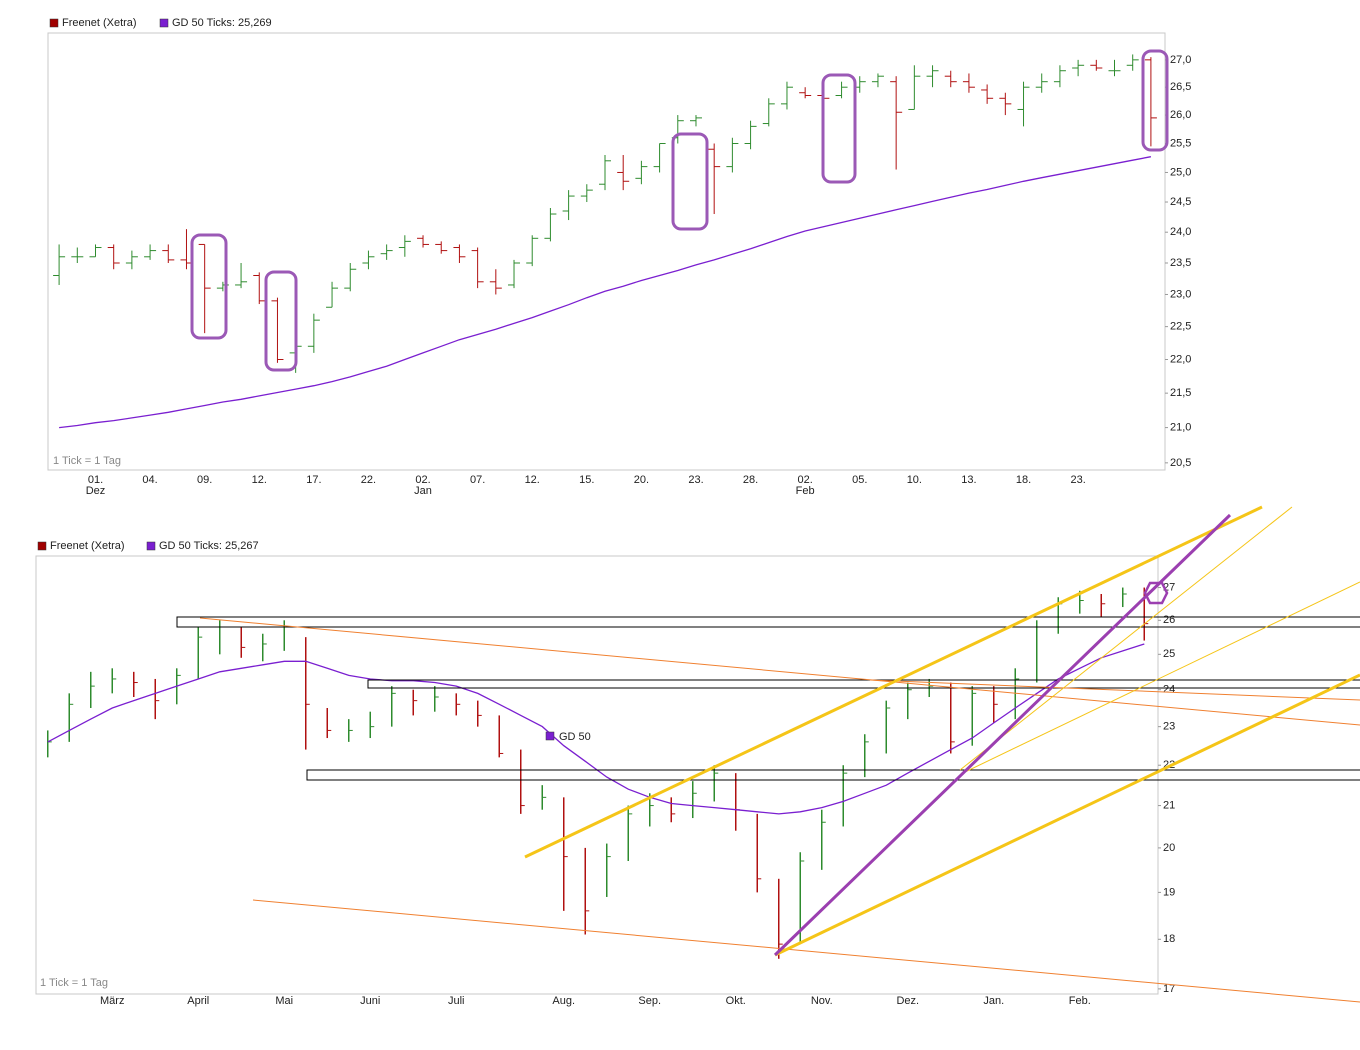 The image size is (1360, 1050). Describe the element at coordinates (96, 491) in the screenshot. I see `x-tick-sublabel: Dez` at that location.